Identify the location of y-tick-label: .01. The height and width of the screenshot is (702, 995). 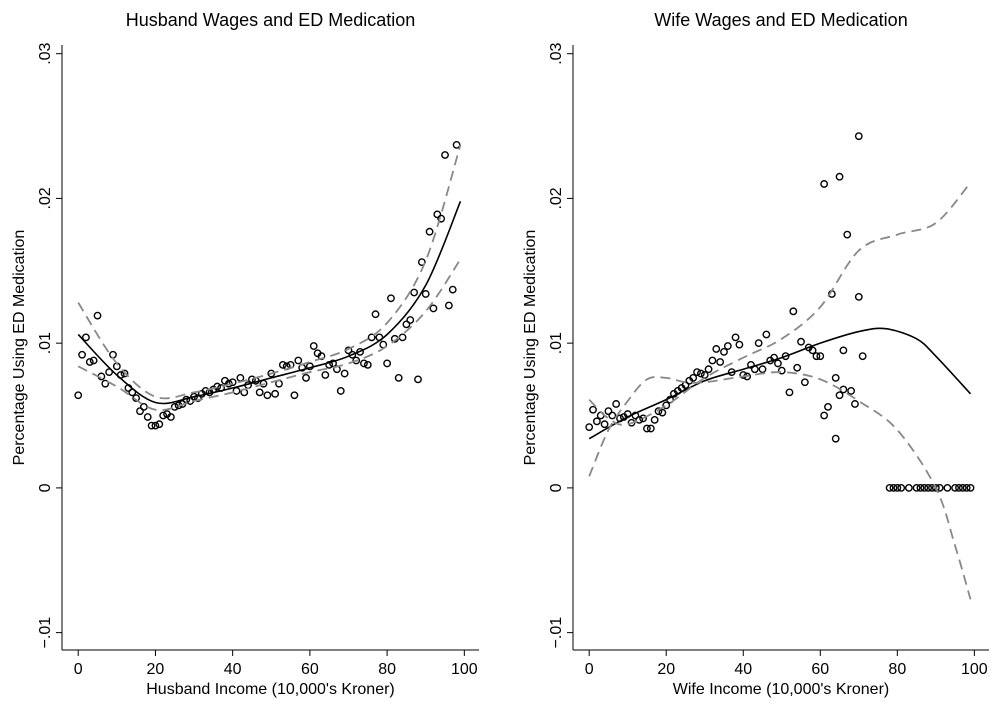
(45, 343).